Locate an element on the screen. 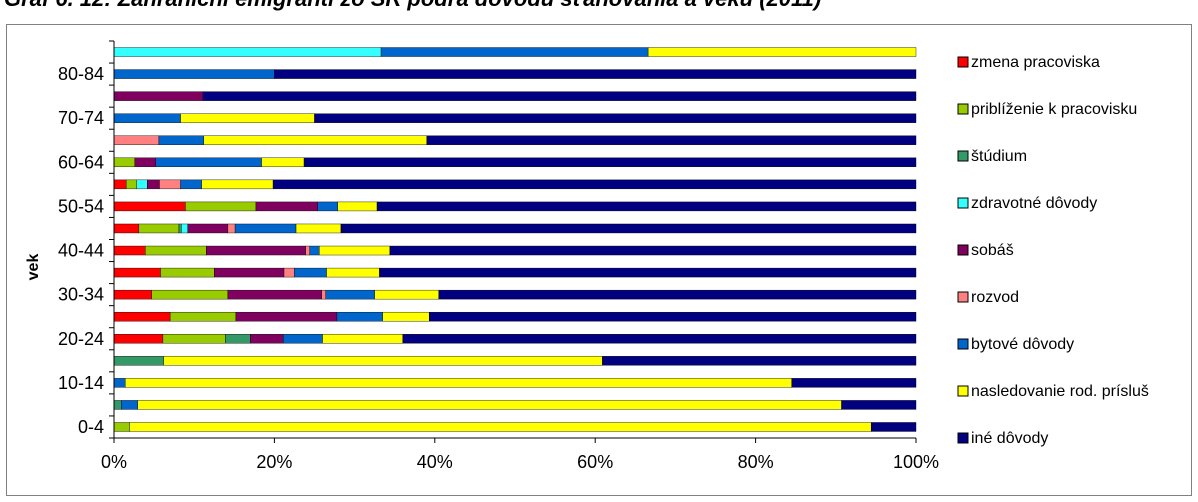 Image resolution: width=1198 pixels, height=502 pixels. y-tick-label: 30-34 is located at coordinates (81, 295).